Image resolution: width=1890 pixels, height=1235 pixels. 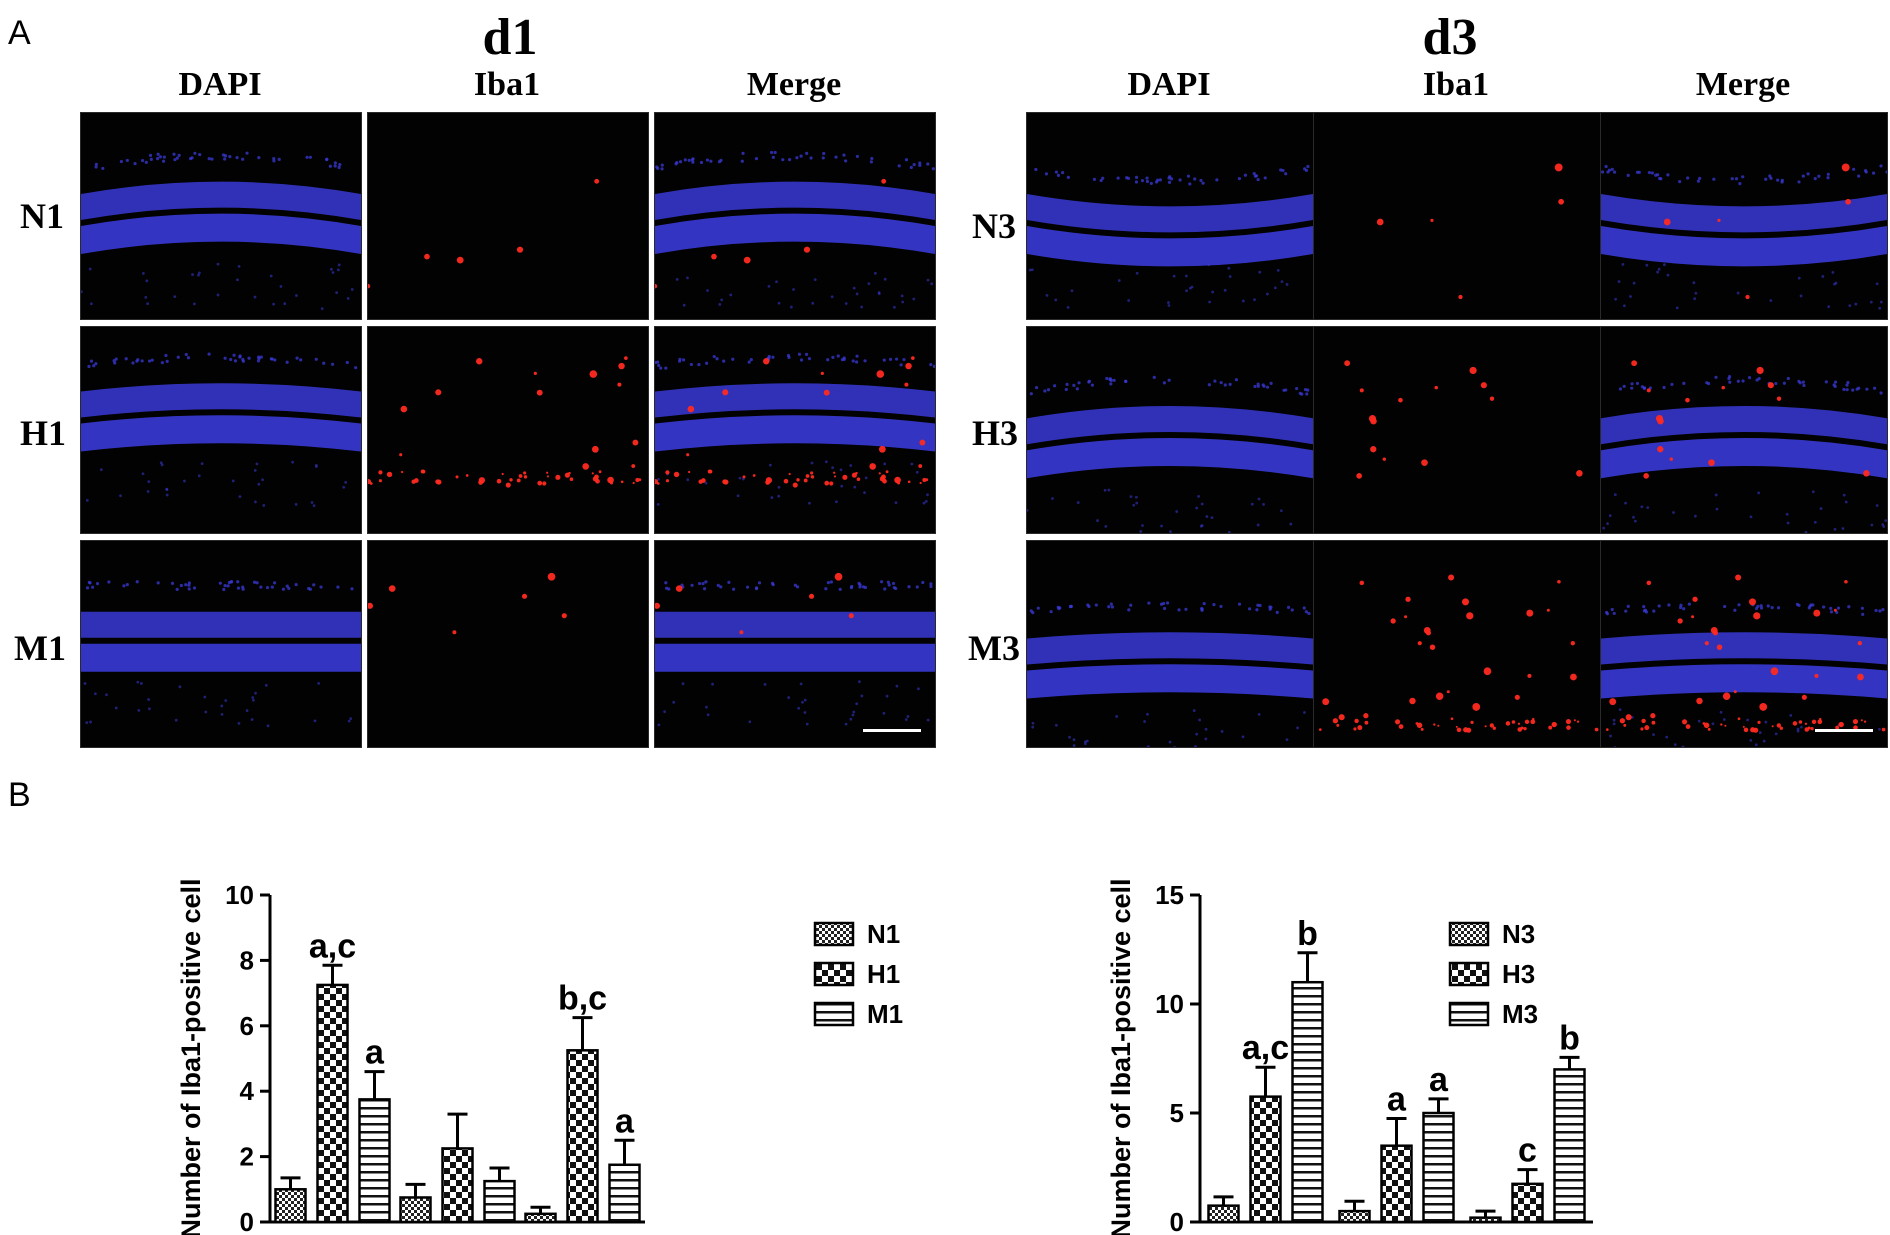 What do you see at coordinates (883, 934) in the screenshot?
I see `legend-label-n1: N1` at bounding box center [883, 934].